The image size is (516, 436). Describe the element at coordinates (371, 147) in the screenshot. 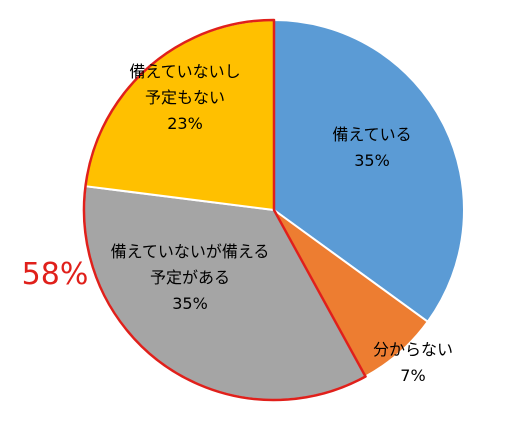

I see `slice-data-label: 備えている 35%` at that location.